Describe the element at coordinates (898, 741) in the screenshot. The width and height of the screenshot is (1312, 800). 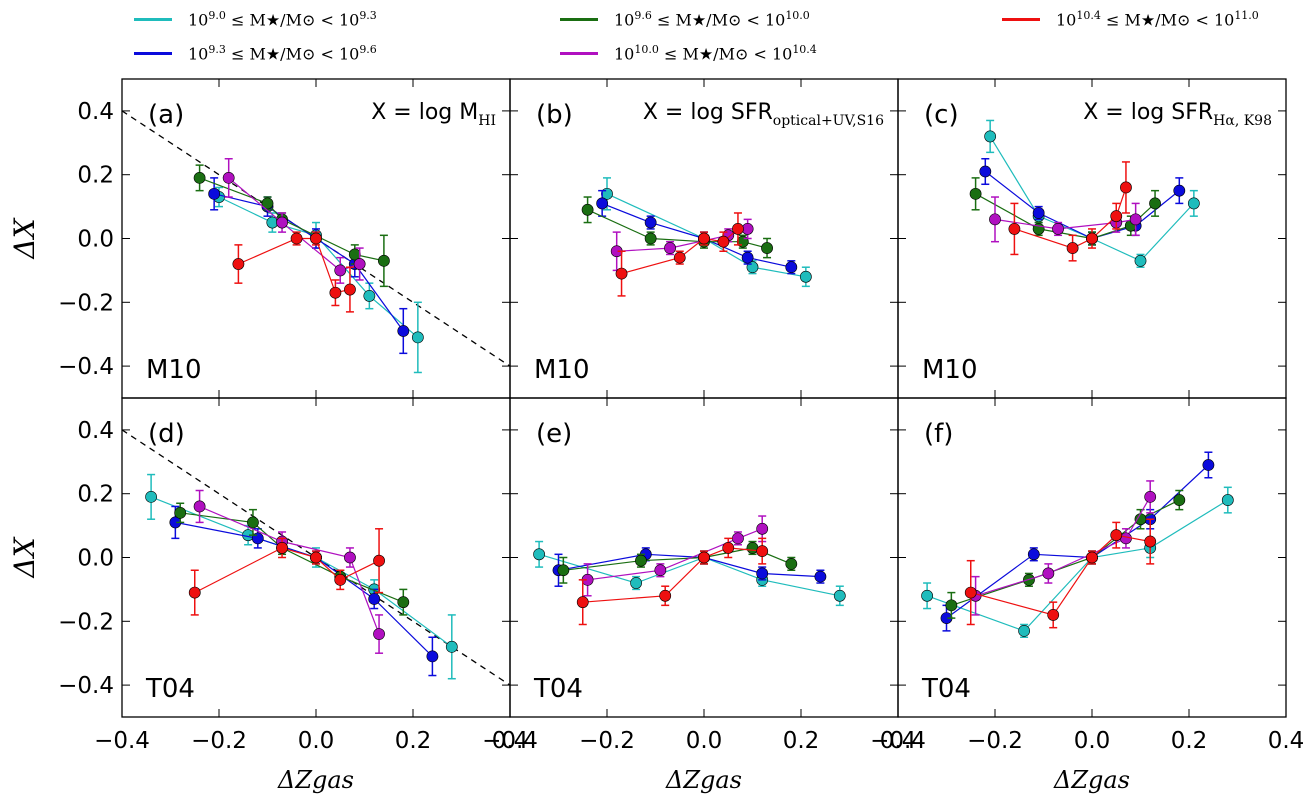
I see `x-tick-label: 0.4` at that location.